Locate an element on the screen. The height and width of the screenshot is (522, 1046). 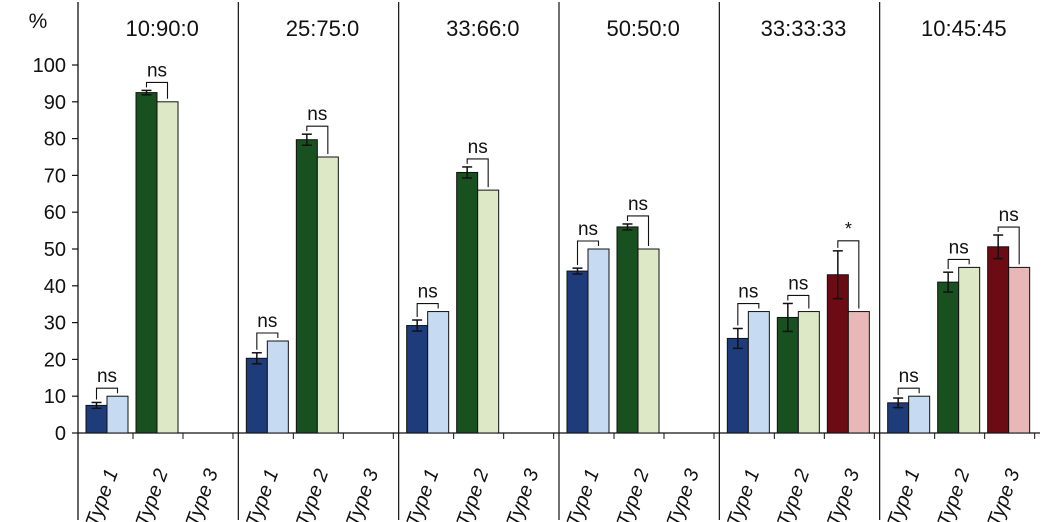
y-tick-label: 60 is located at coordinates (55, 213).